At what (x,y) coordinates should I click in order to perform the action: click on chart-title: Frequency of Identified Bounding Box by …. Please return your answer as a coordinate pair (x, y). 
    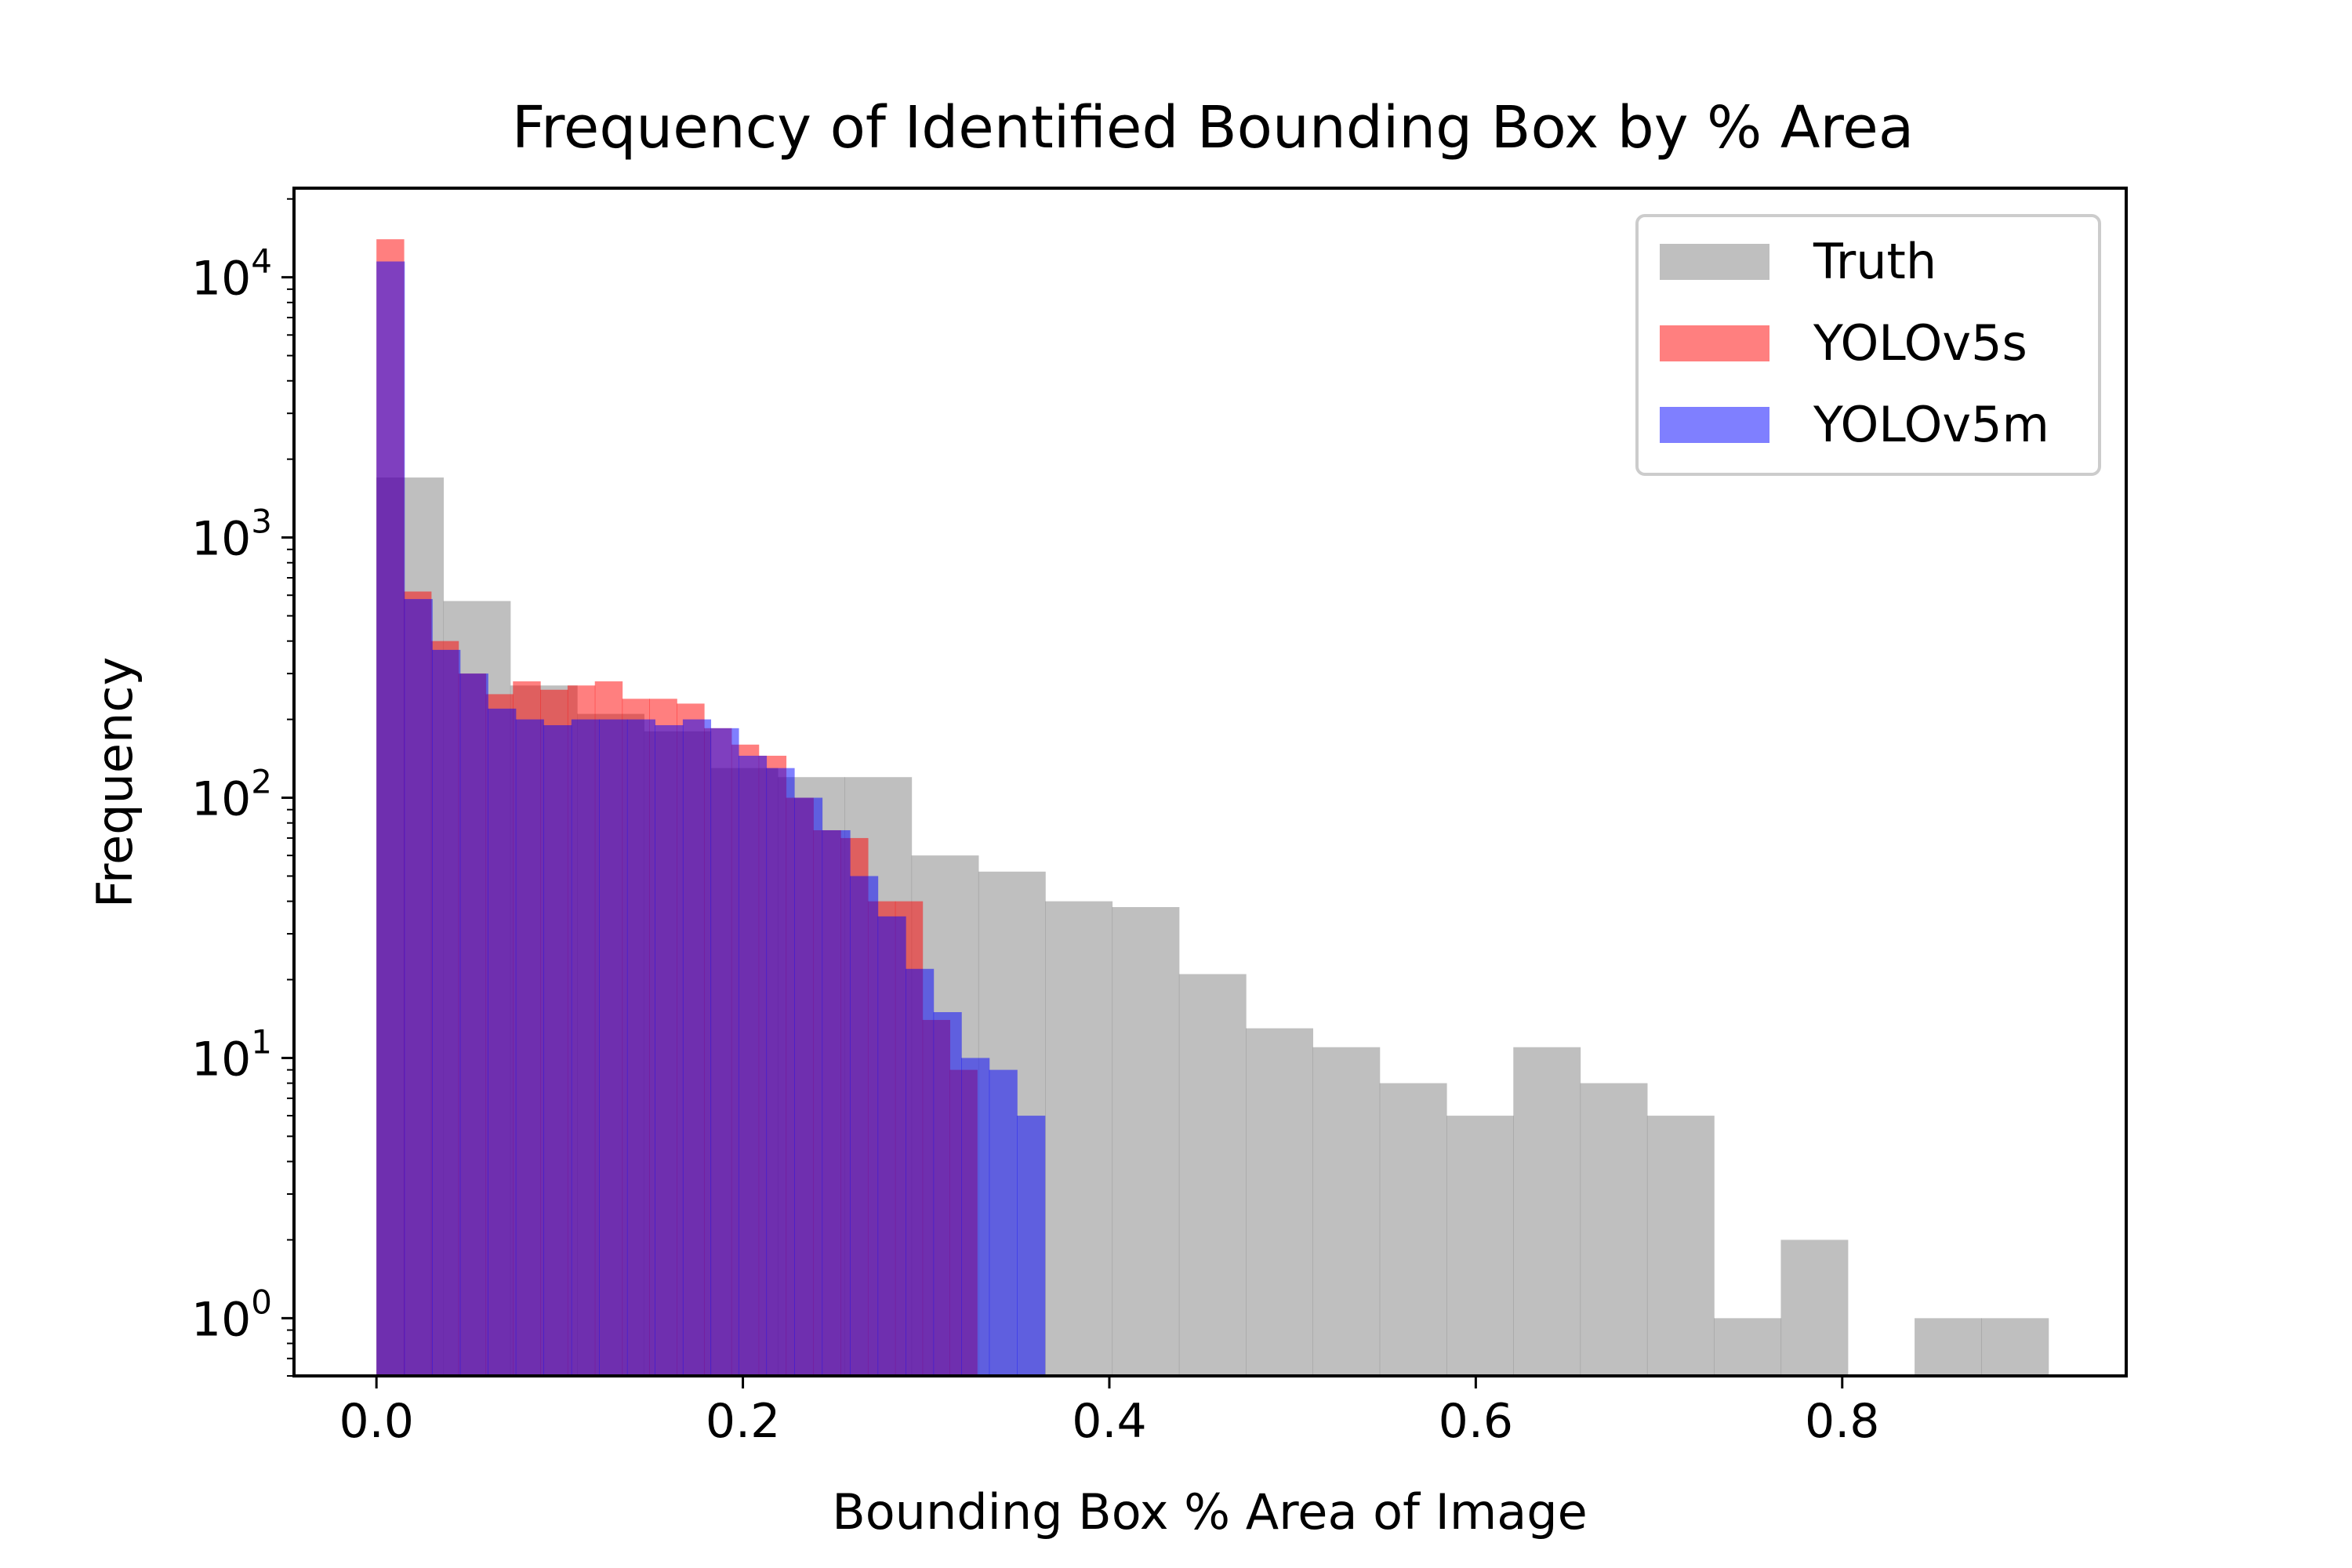
    Looking at the image, I should click on (1213, 128).